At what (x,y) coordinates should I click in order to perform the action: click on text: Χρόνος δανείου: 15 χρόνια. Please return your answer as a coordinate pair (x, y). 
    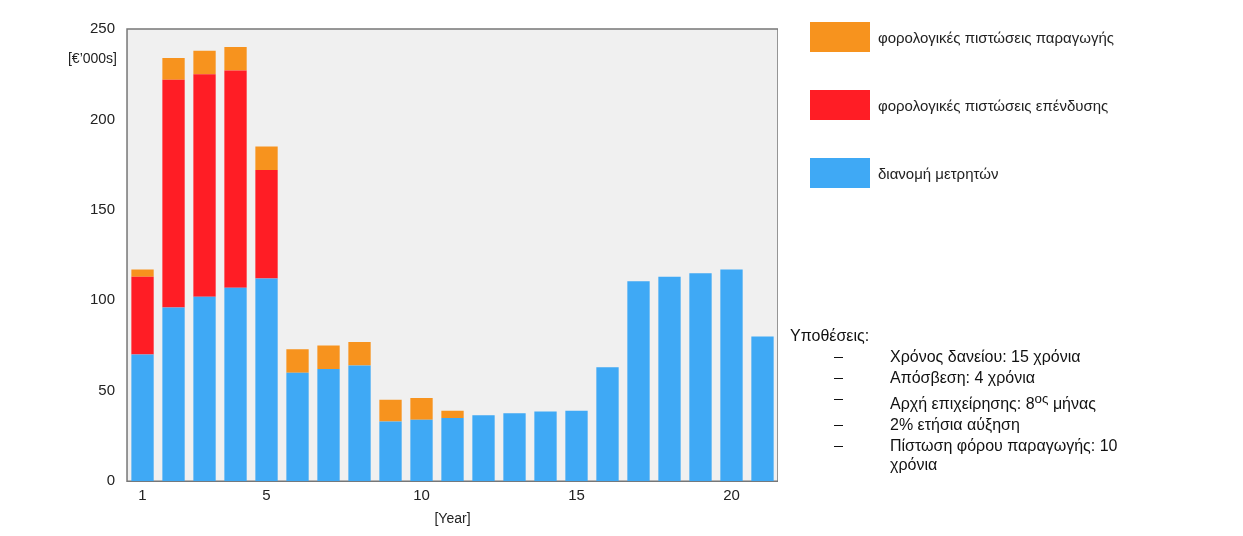
    Looking at the image, I should click on (986, 356).